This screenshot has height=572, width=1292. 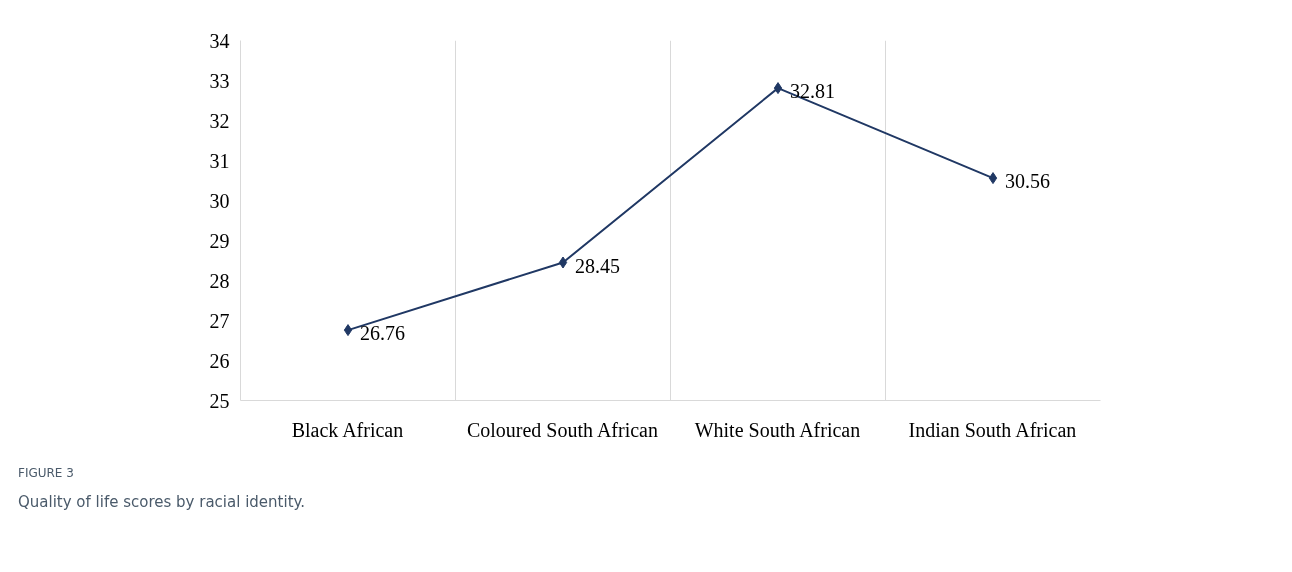 What do you see at coordinates (219, 360) in the screenshot?
I see `y-tick-label: 26` at bounding box center [219, 360].